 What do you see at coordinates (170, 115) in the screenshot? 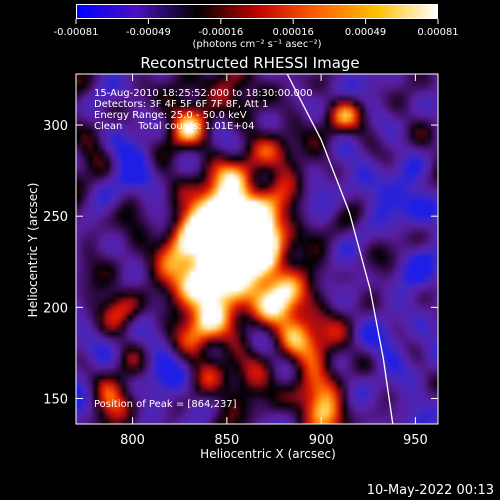
I see `info-line-energy: Energy Range: 25.0 - 50.0 keV` at bounding box center [170, 115].